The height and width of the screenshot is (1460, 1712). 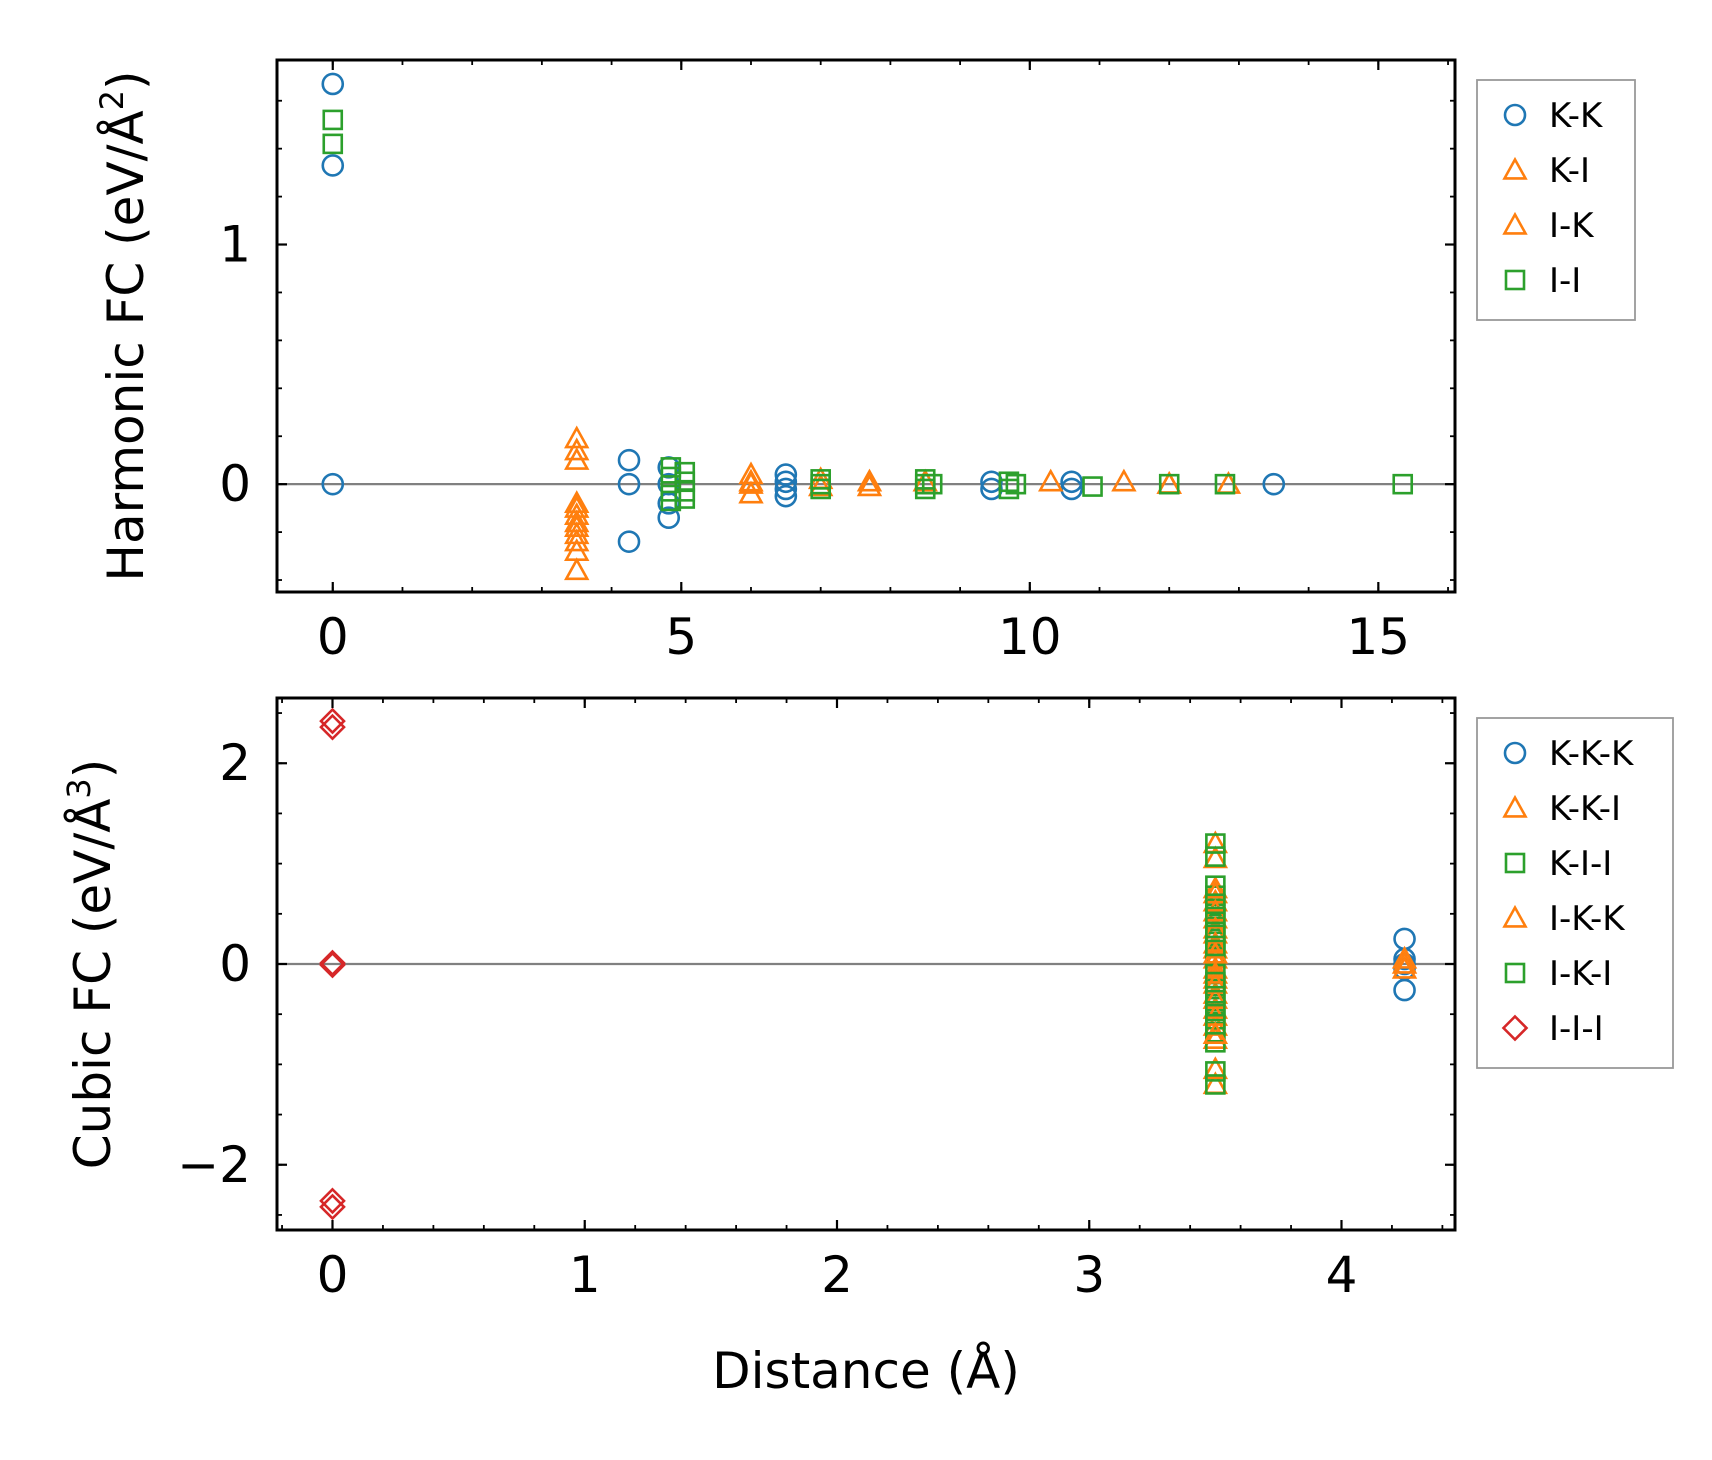 I want to click on legend-marker-k-i-i, so click(x=1515, y=863).